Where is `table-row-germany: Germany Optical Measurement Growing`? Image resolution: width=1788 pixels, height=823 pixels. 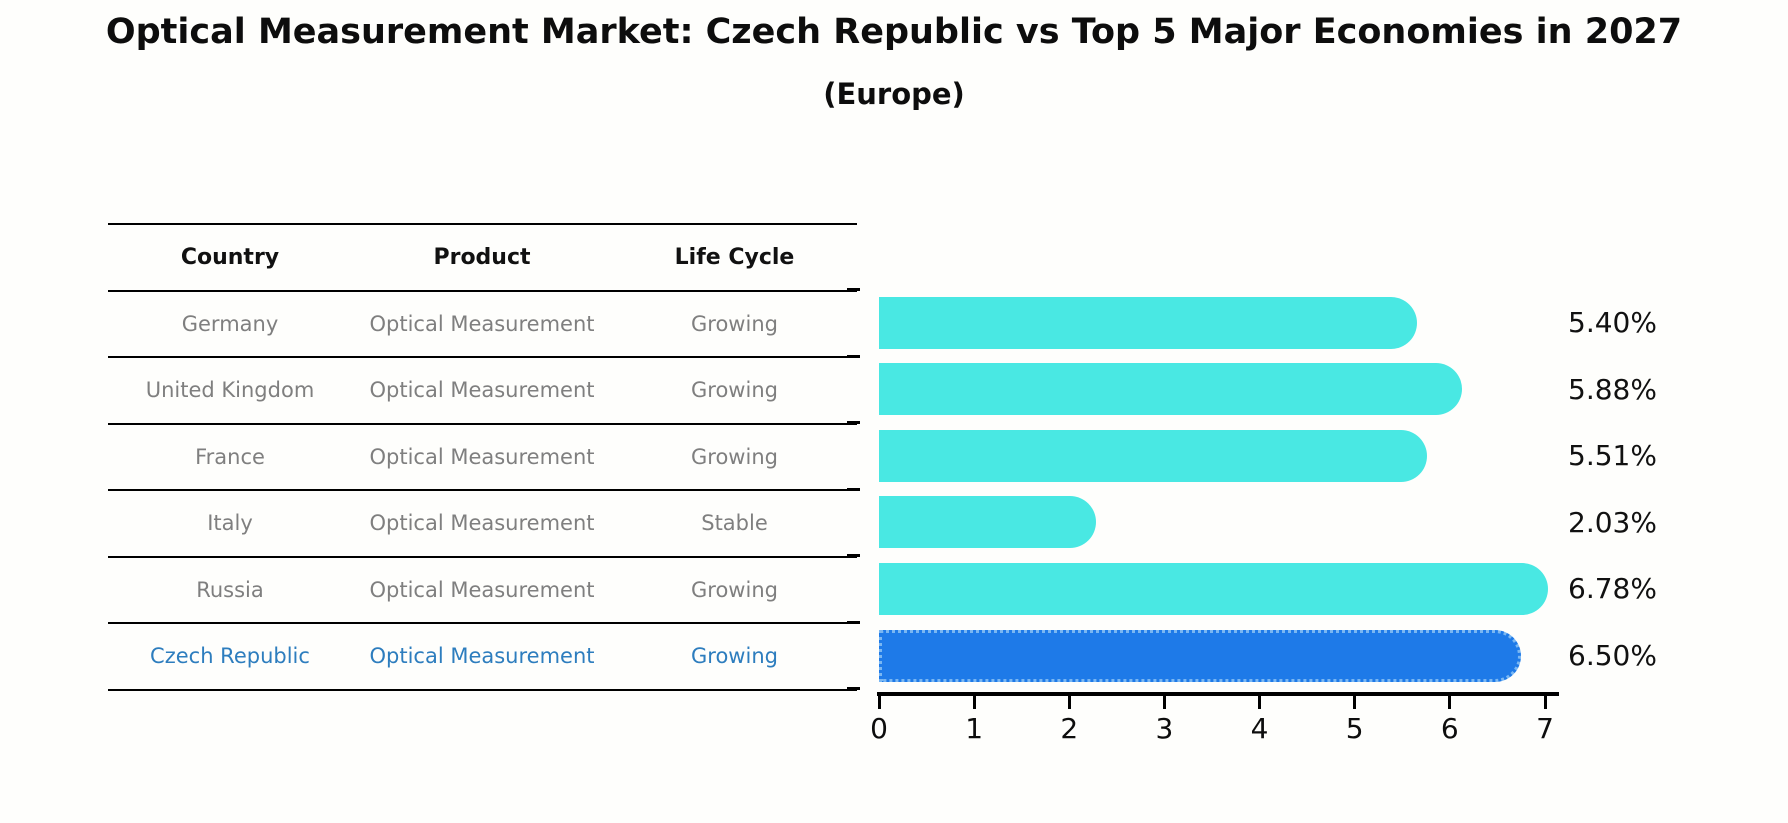
table-row-germany: Germany Optical Measurement Growing is located at coordinates (482, 323).